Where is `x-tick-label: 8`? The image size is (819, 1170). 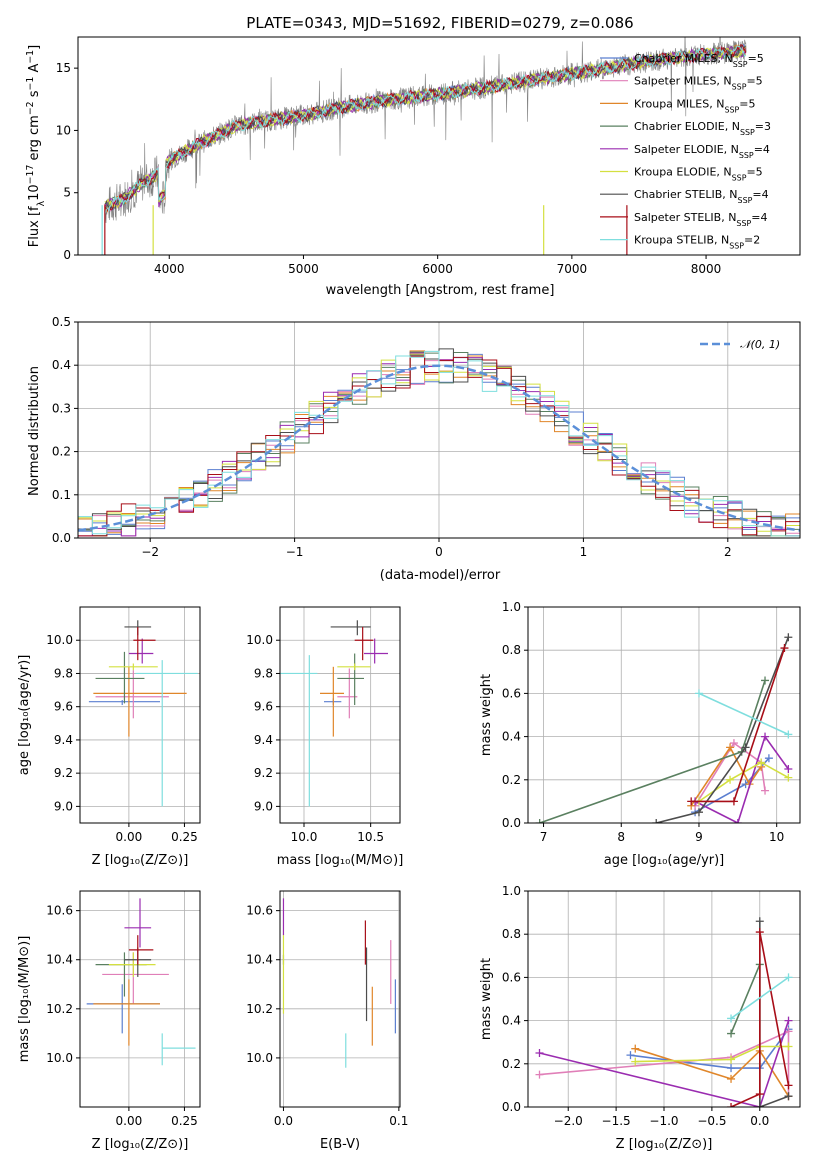 x-tick-label: 8 is located at coordinates (621, 837).